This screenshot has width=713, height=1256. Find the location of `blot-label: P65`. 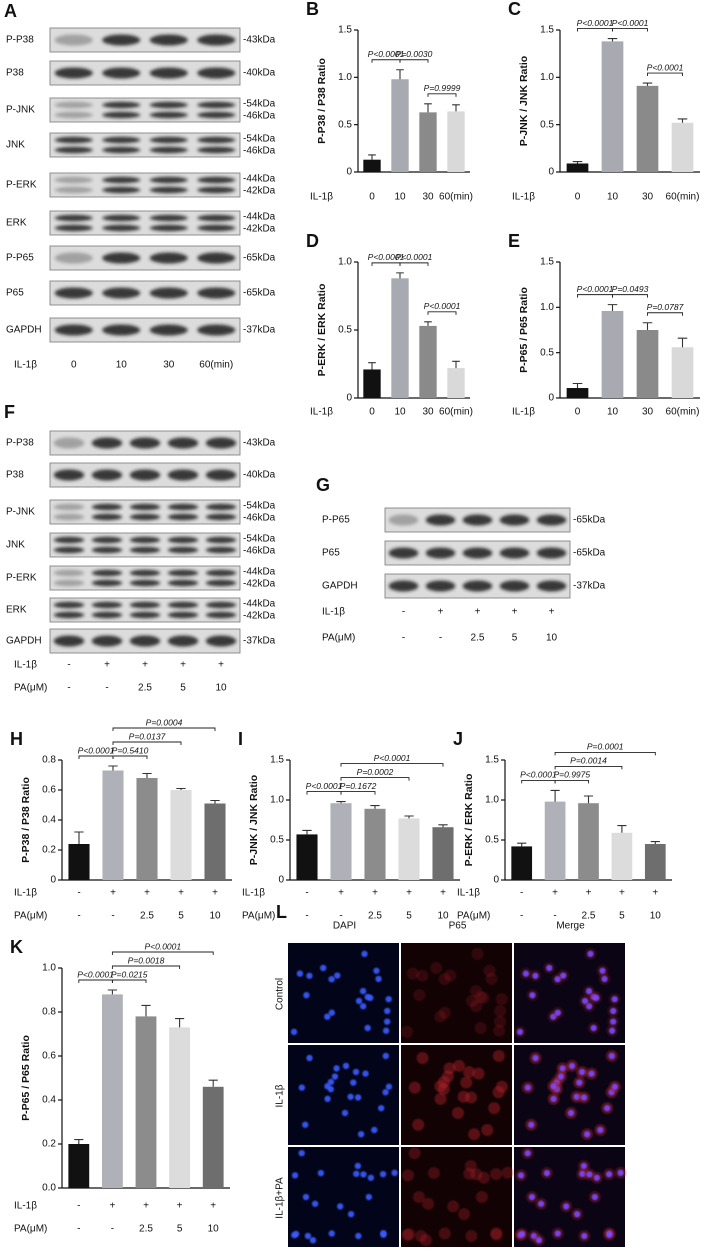

blot-label: P65 is located at coordinates (15, 293).